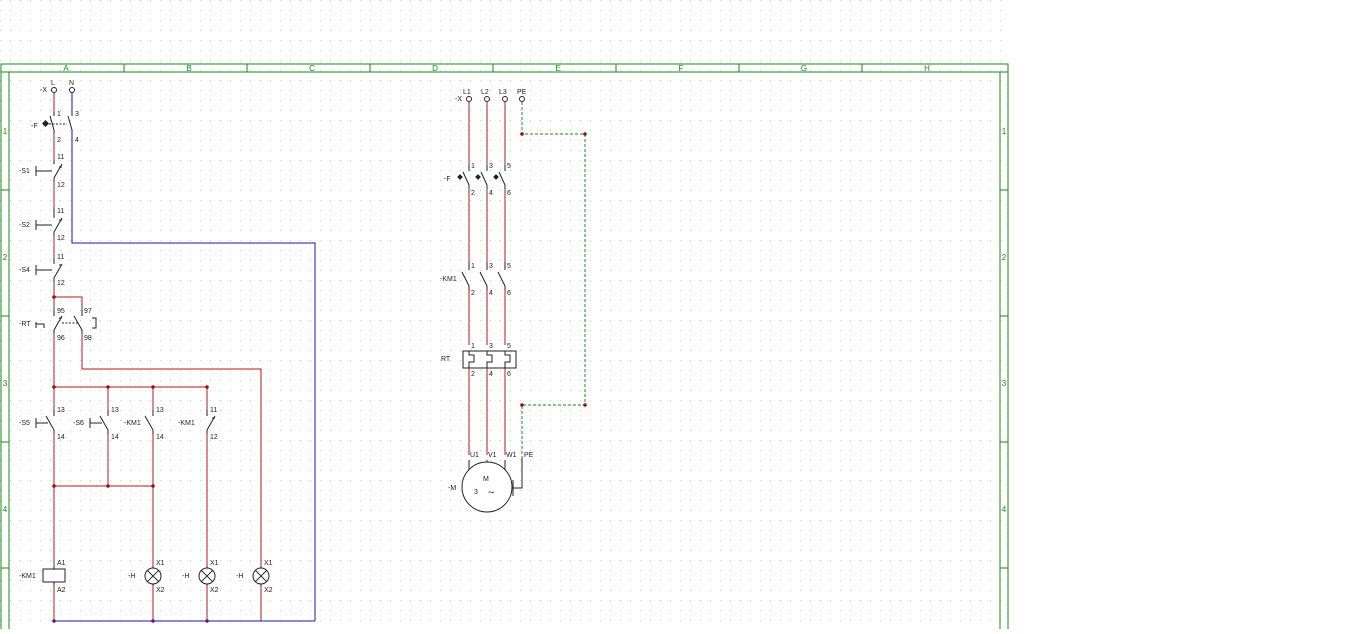  Describe the element at coordinates (1004, 383) in the screenshot. I see `row-label-3-right: 3` at that location.